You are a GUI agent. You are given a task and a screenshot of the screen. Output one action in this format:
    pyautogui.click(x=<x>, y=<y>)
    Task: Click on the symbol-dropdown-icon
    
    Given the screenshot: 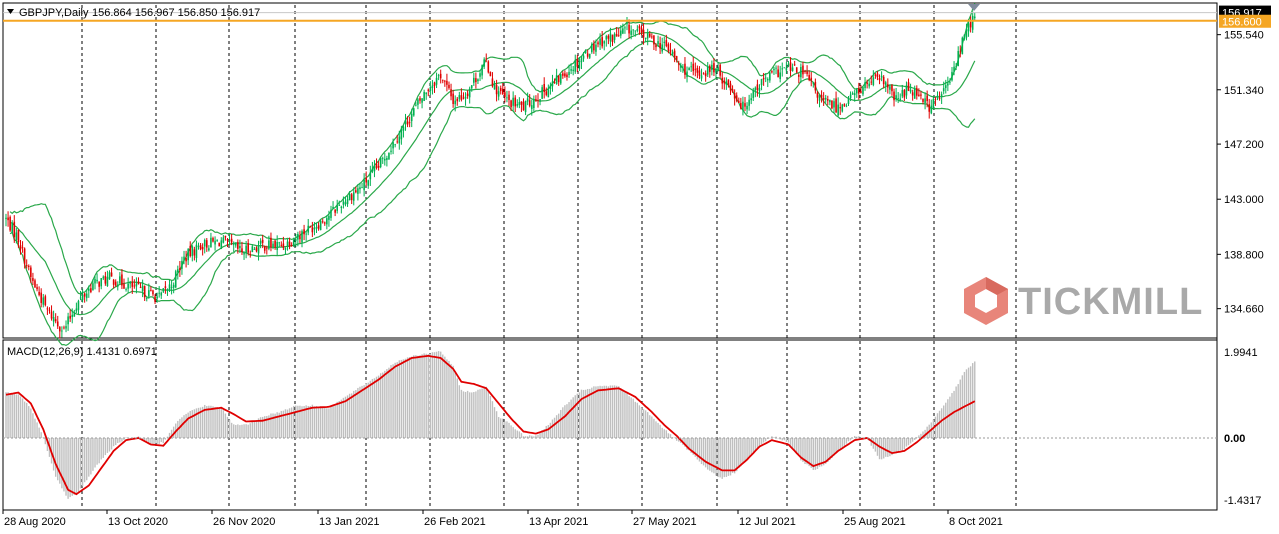 What is the action you would take?
    pyautogui.click(x=10, y=11)
    